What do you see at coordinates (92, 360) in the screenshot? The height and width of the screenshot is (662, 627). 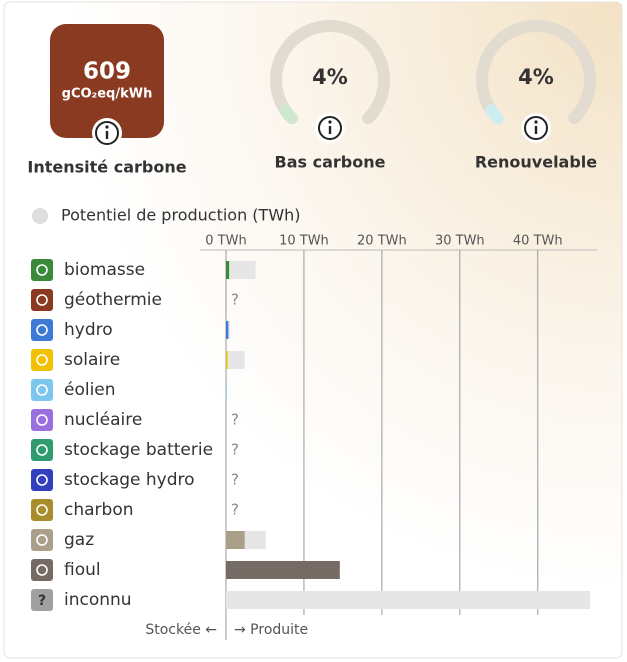 I see `category-label: solaire` at bounding box center [92, 360].